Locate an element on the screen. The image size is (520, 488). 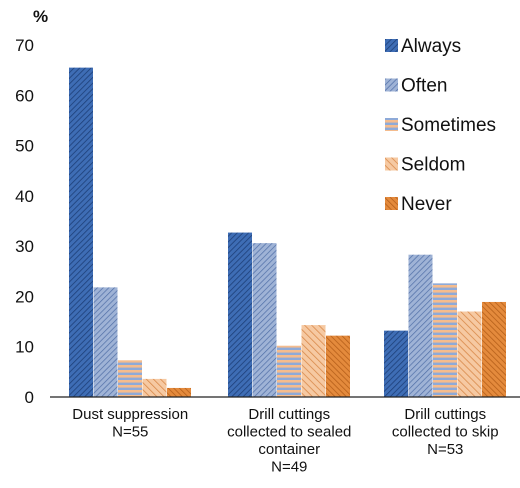
legend-label-always: Always is located at coordinates (431, 46).